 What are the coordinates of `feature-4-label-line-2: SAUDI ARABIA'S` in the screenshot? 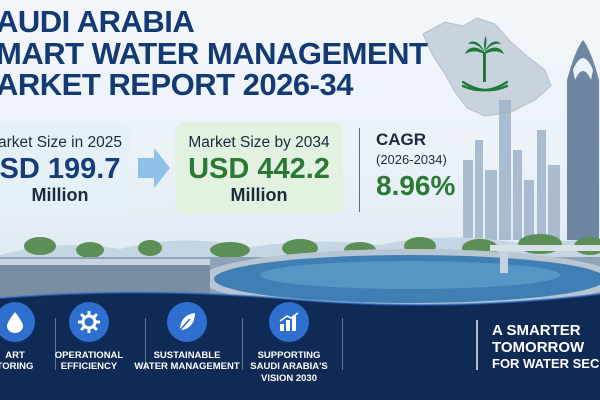 It's located at (289, 367).